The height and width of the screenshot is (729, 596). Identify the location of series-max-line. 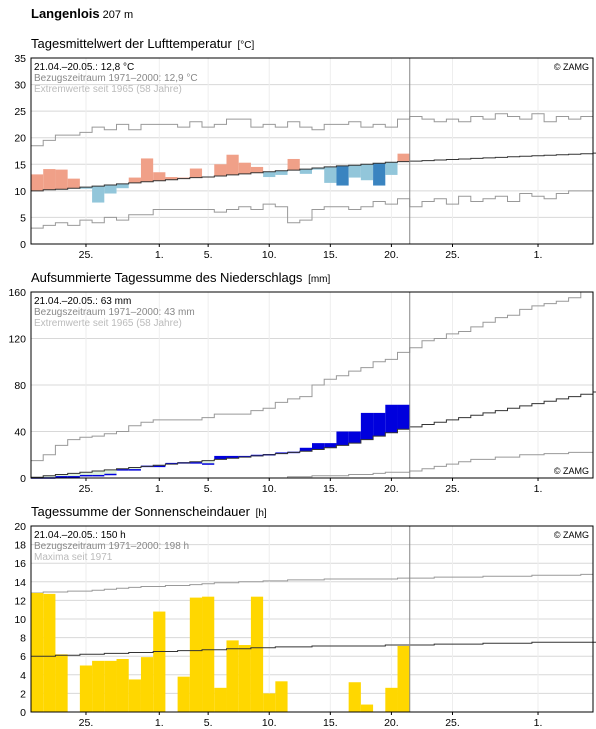
(312, 583).